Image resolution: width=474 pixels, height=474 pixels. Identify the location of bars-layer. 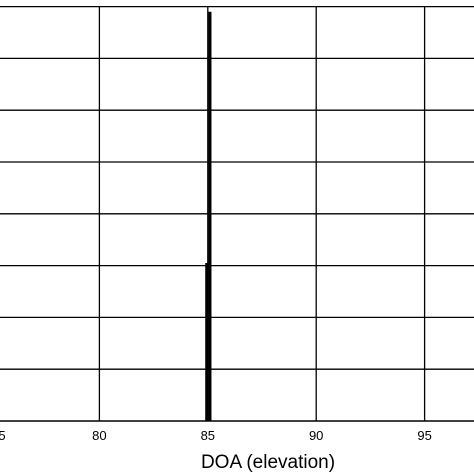
(208, 216).